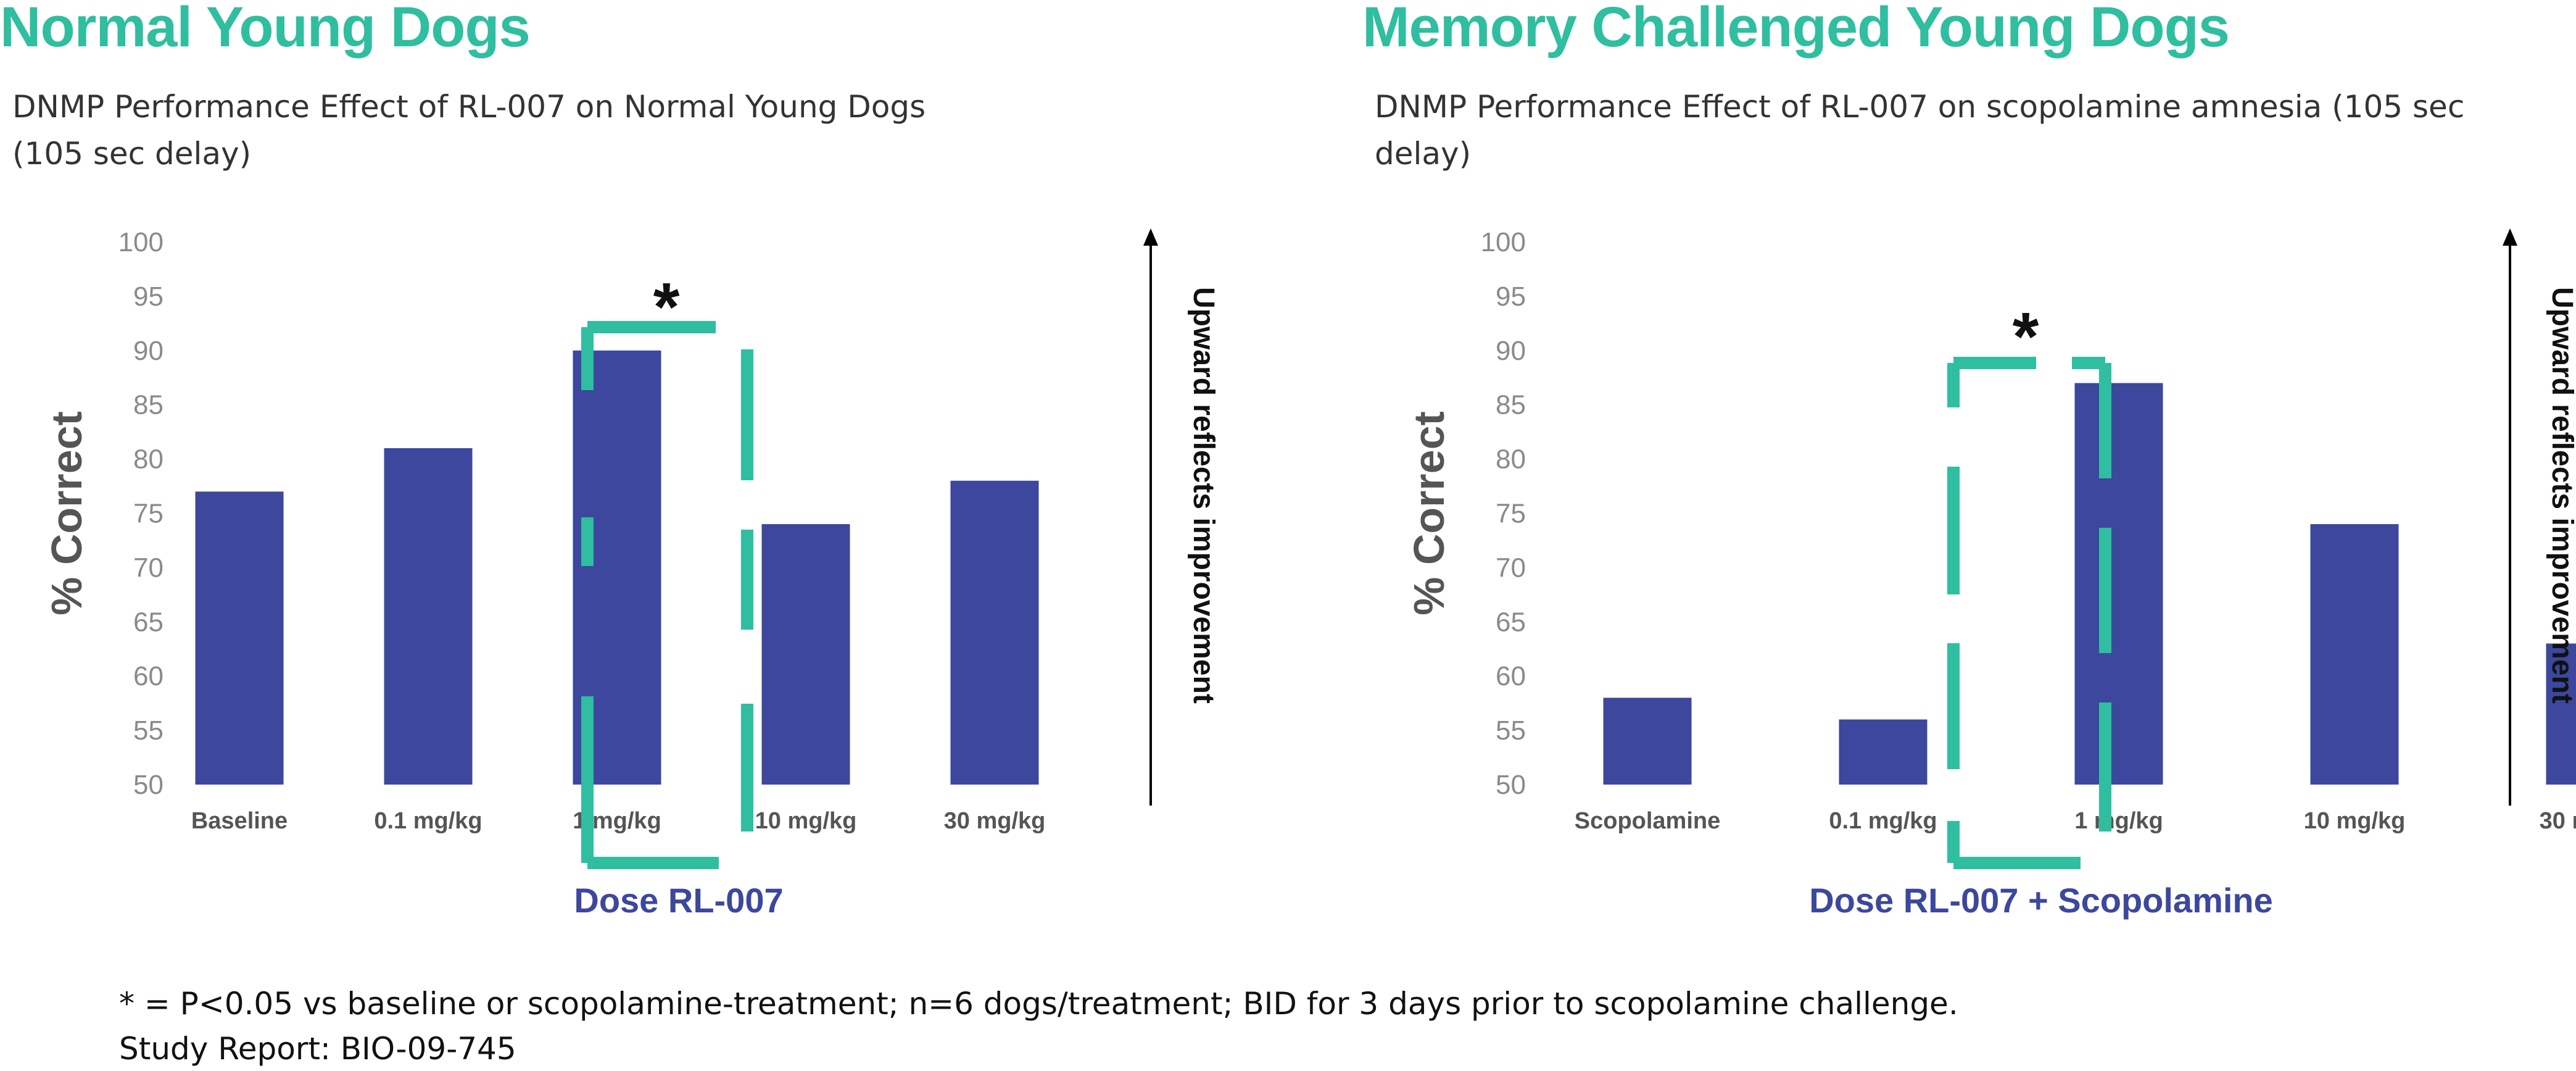 The image size is (2576, 1071). I want to click on right-y-tick-label: 60, so click(1511, 676).